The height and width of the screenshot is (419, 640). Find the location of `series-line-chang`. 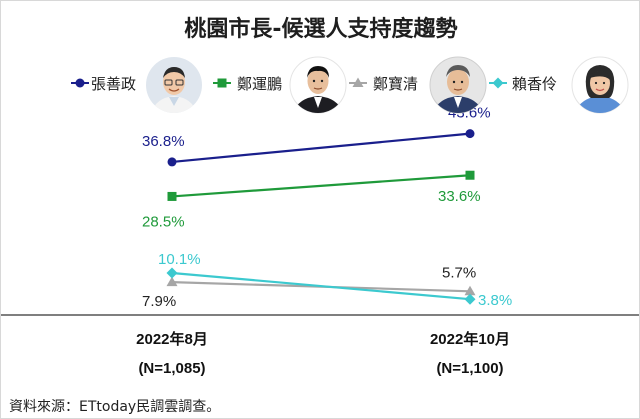

series-line-chang is located at coordinates (321, 148).